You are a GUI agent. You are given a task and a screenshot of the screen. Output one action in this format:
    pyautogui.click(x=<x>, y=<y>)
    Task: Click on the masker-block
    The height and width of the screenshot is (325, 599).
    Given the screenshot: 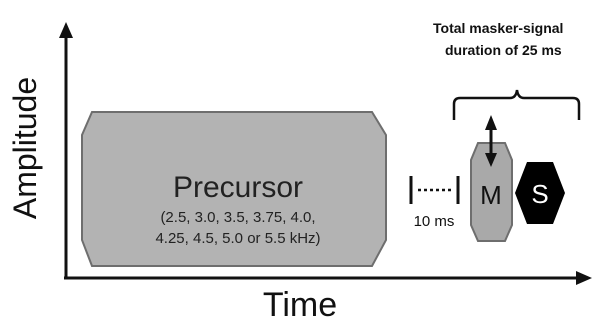 What is the action you would take?
    pyautogui.click(x=491, y=192)
    